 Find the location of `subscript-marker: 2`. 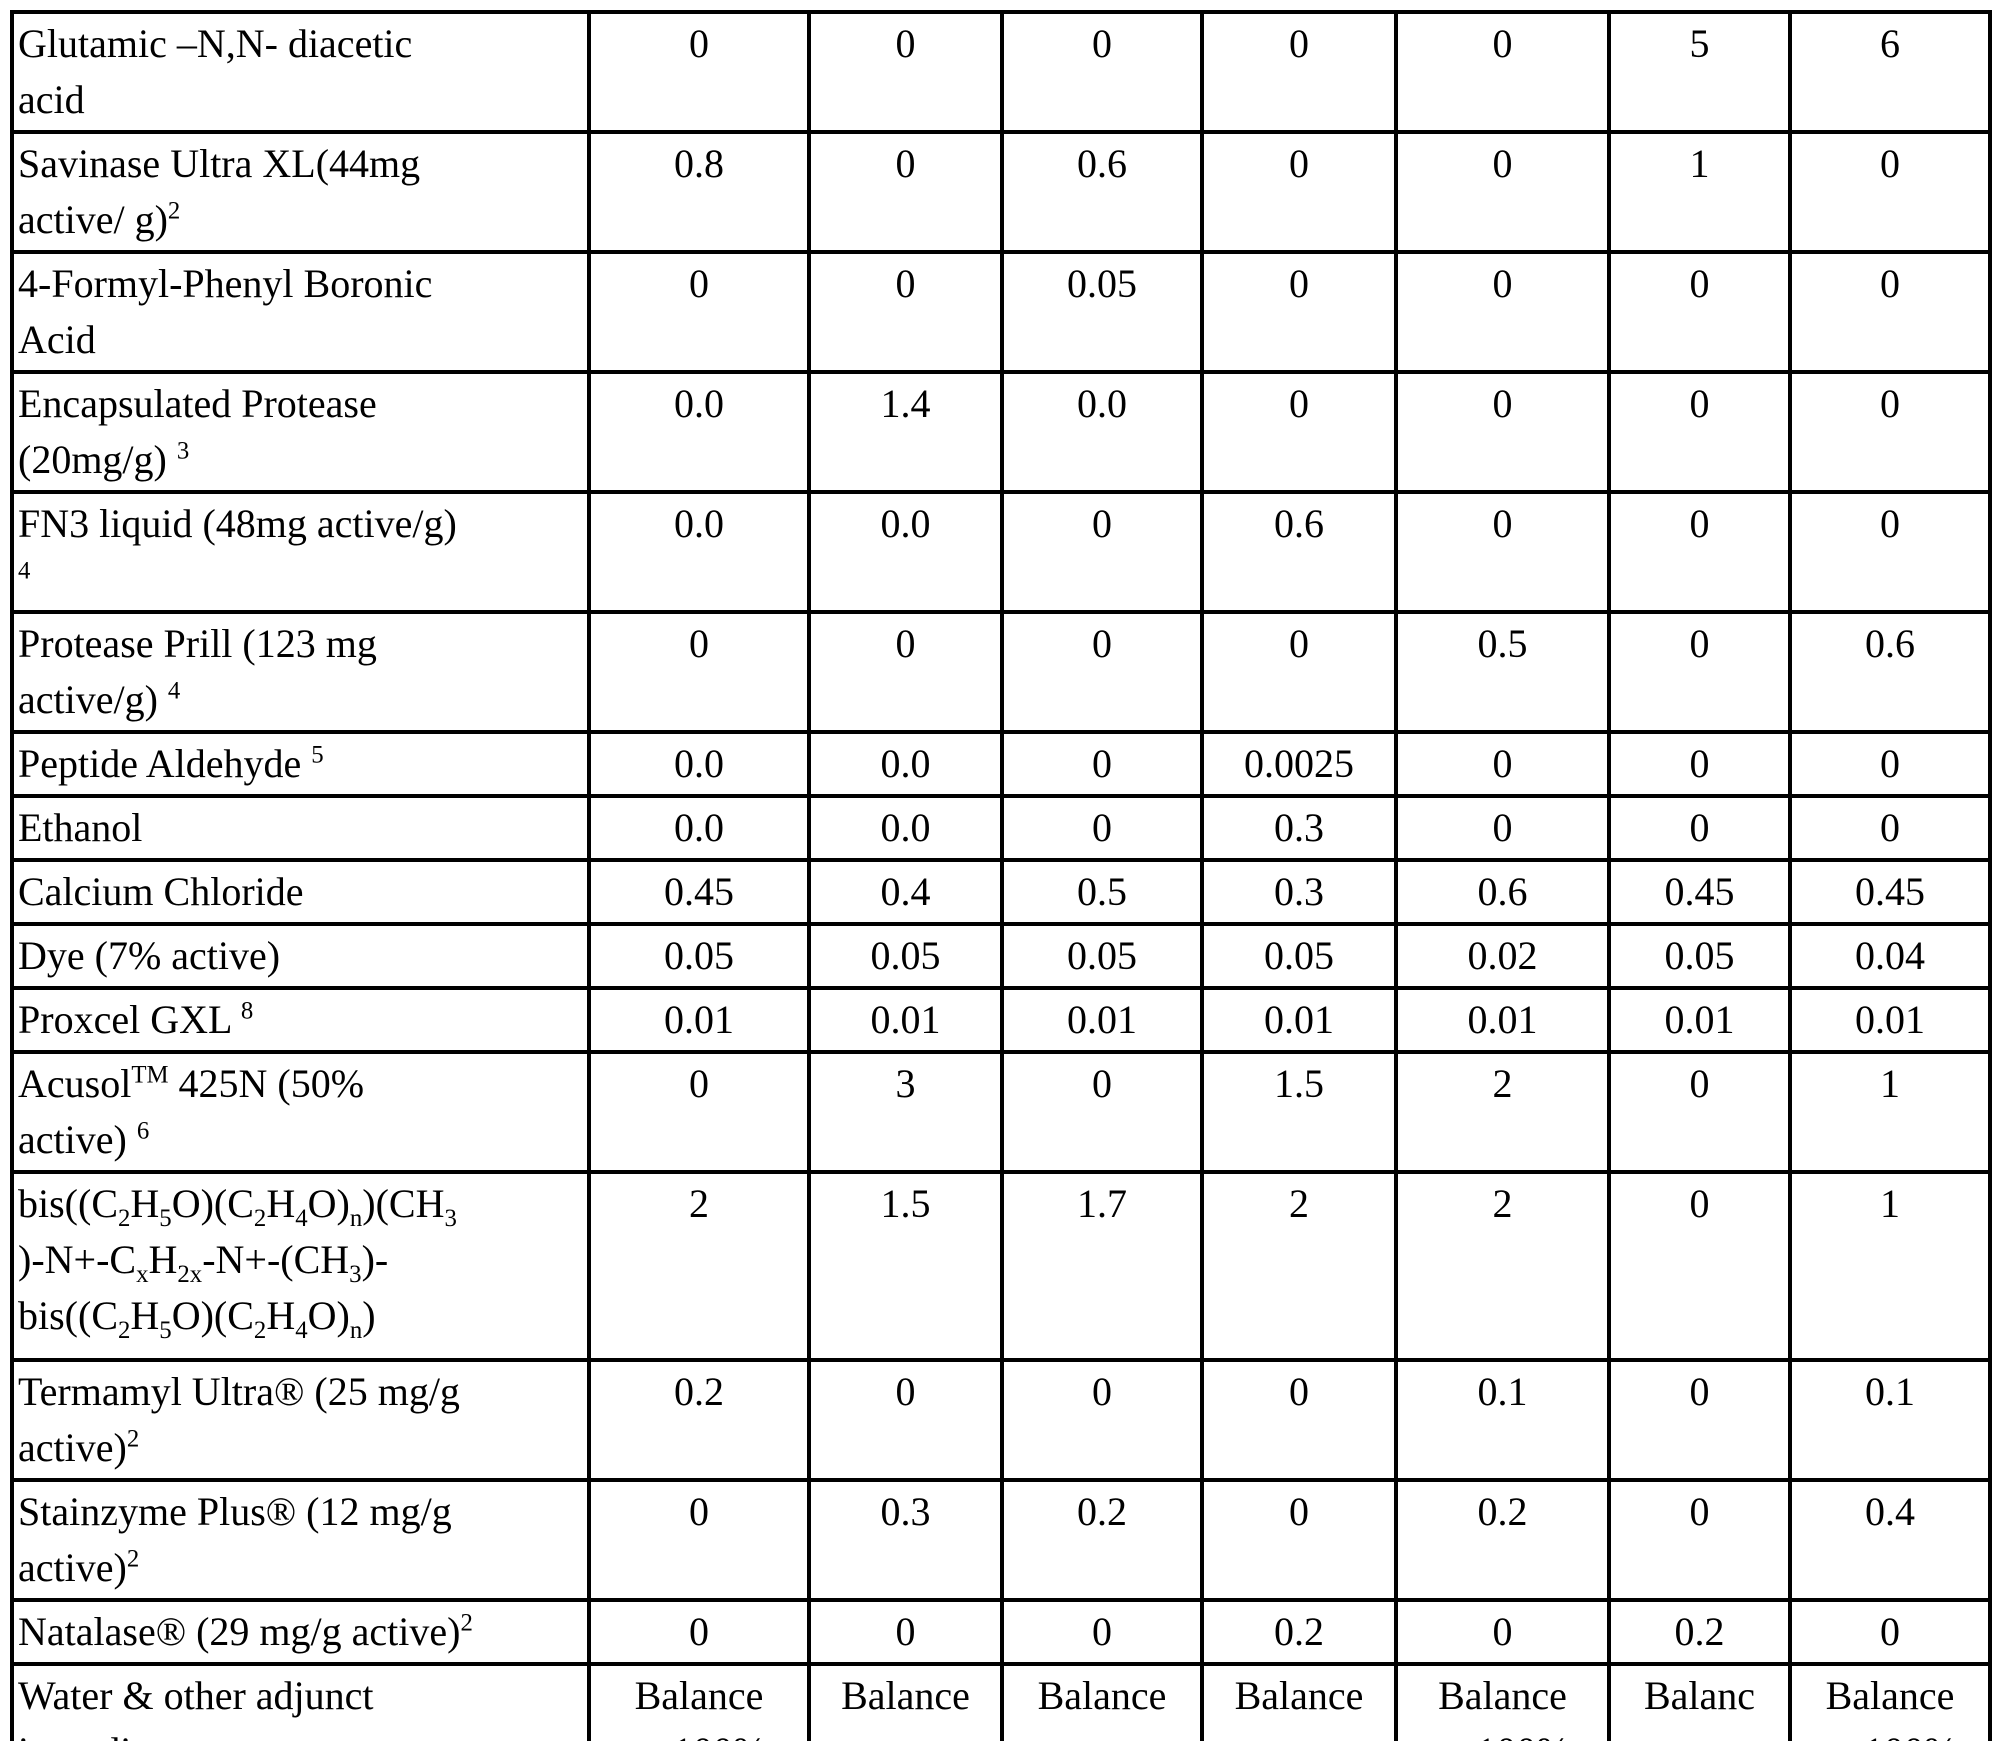

subscript-marker: 2 is located at coordinates (124, 1330).